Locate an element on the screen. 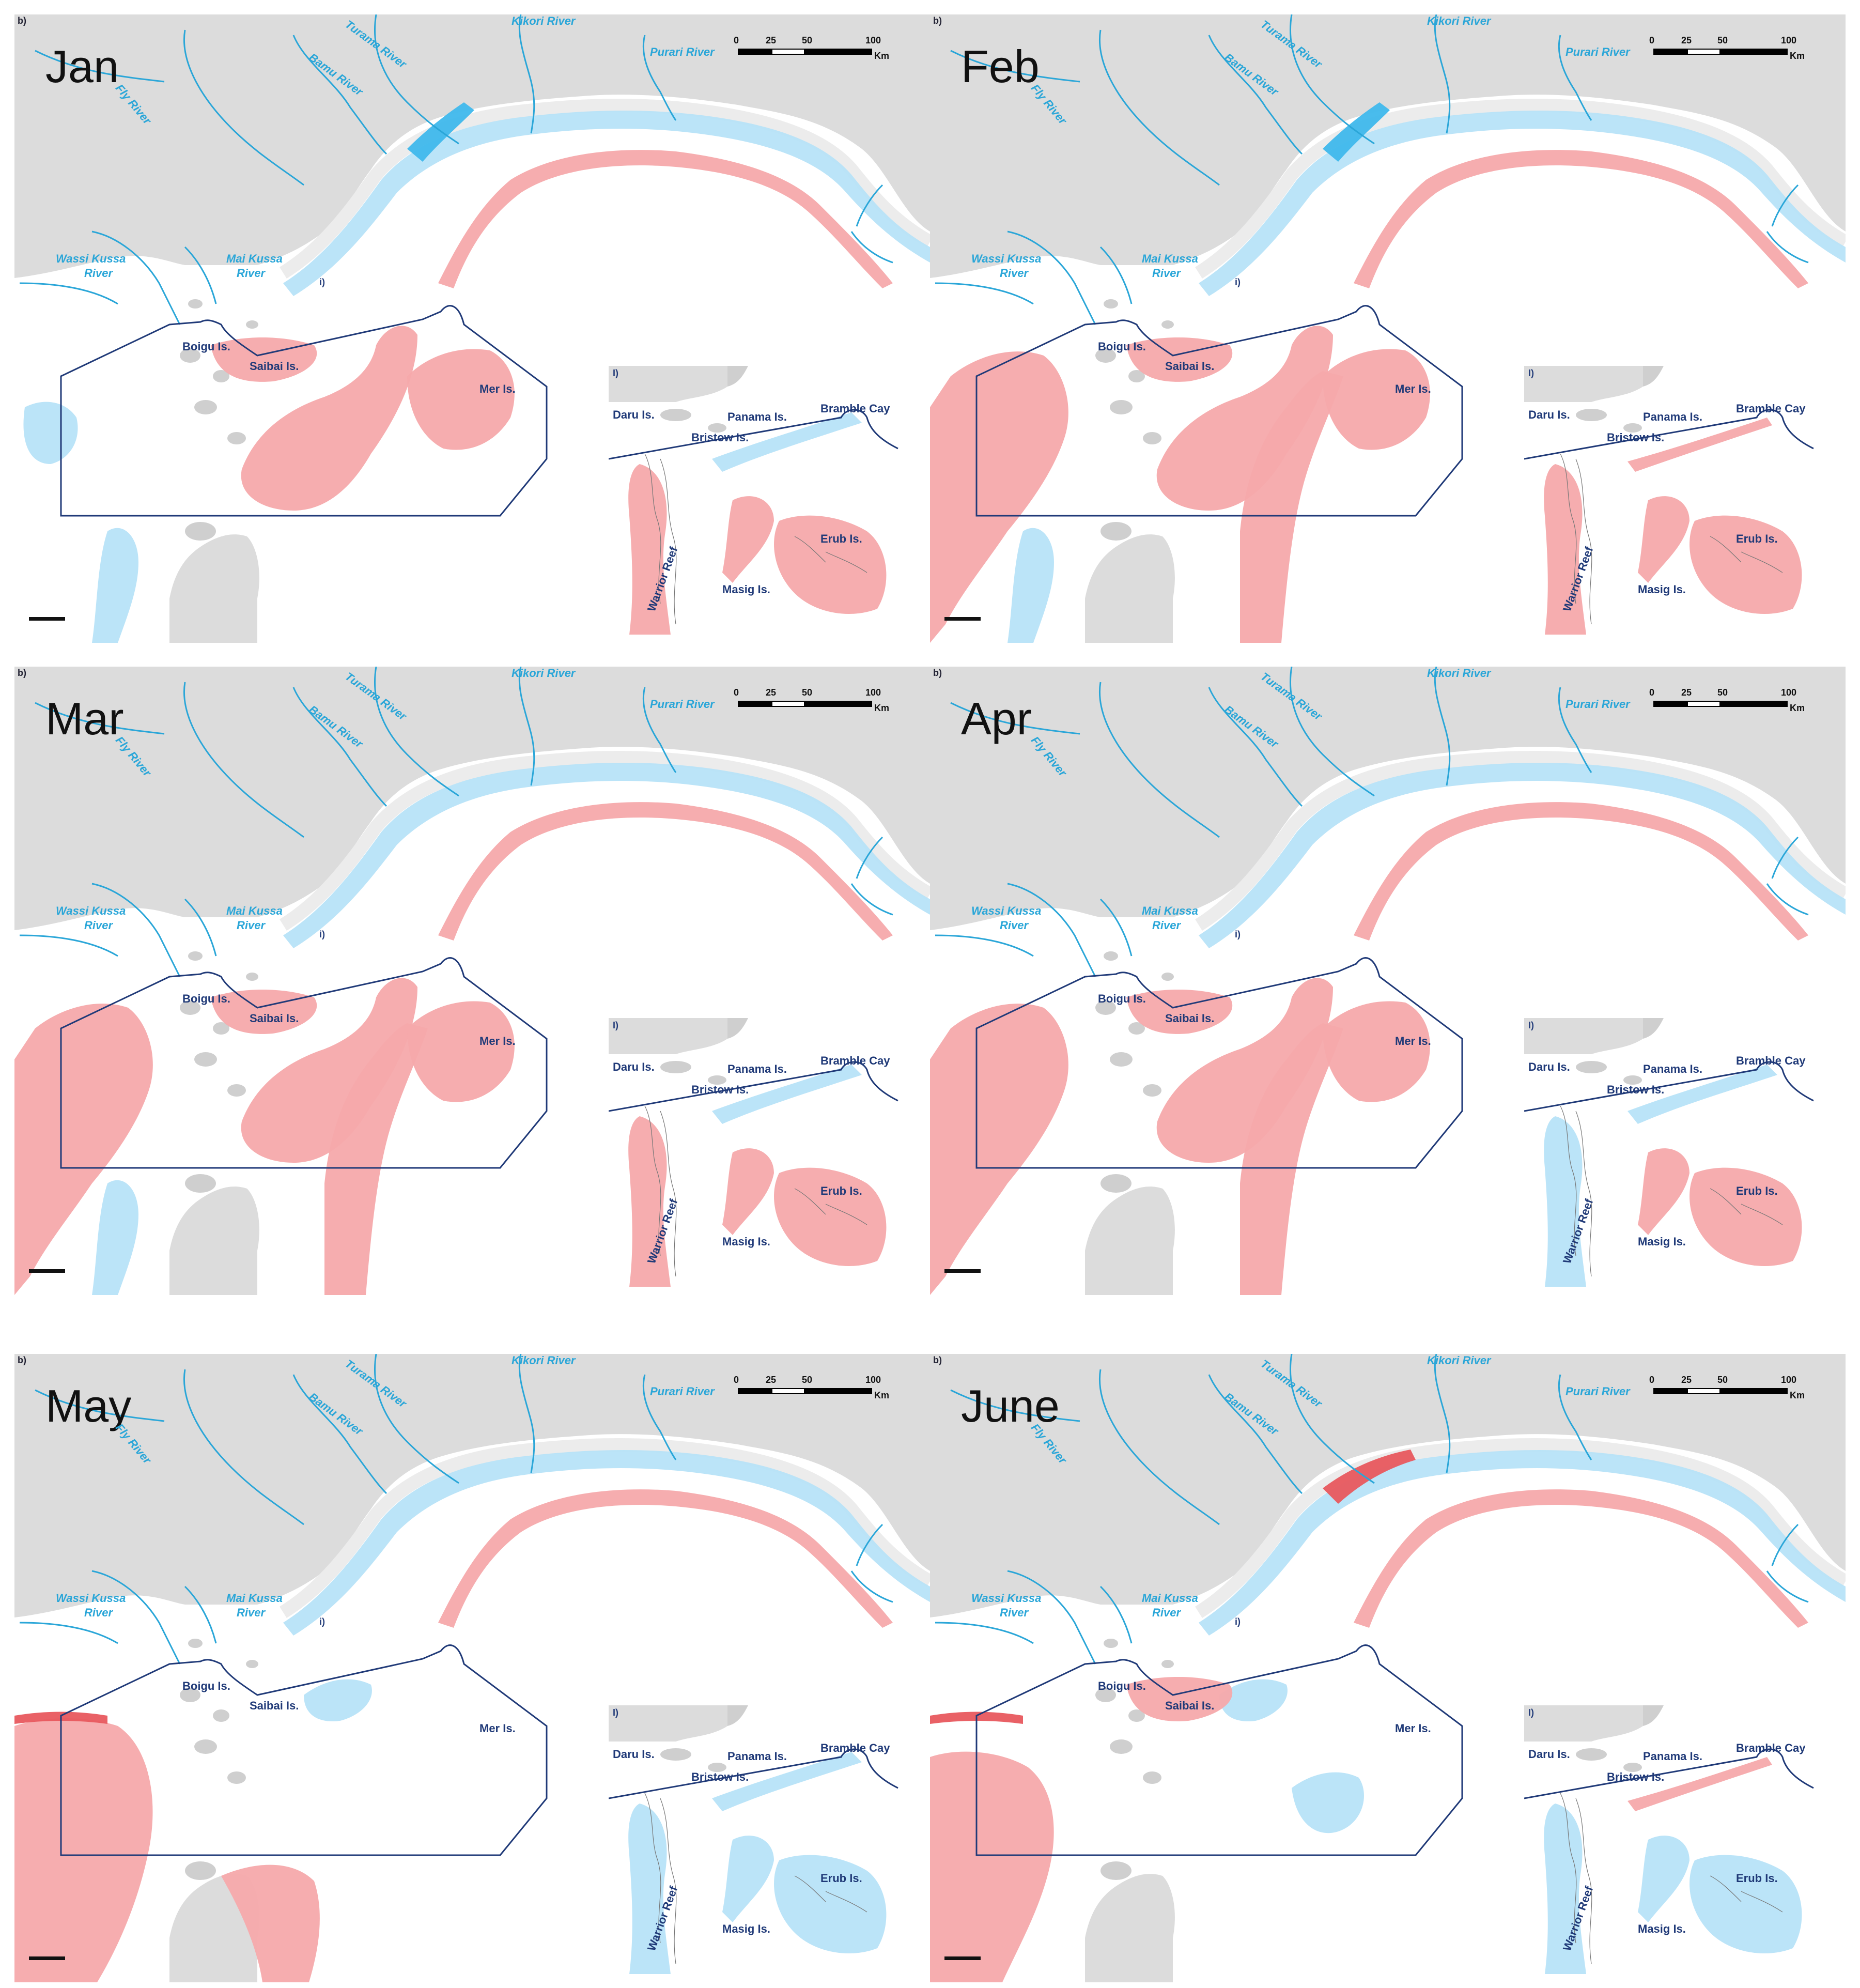 The width and height of the screenshot is (1860, 1988). river-label-mai-1: Mai Kussa is located at coordinates (1170, 258).